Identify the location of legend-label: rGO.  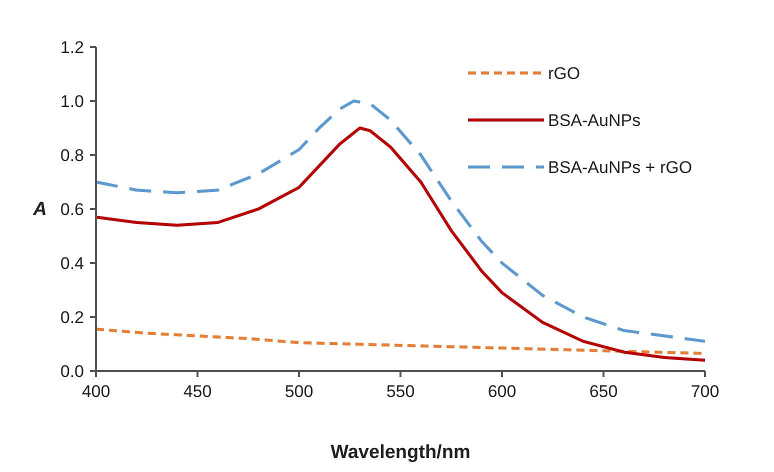
(564, 73).